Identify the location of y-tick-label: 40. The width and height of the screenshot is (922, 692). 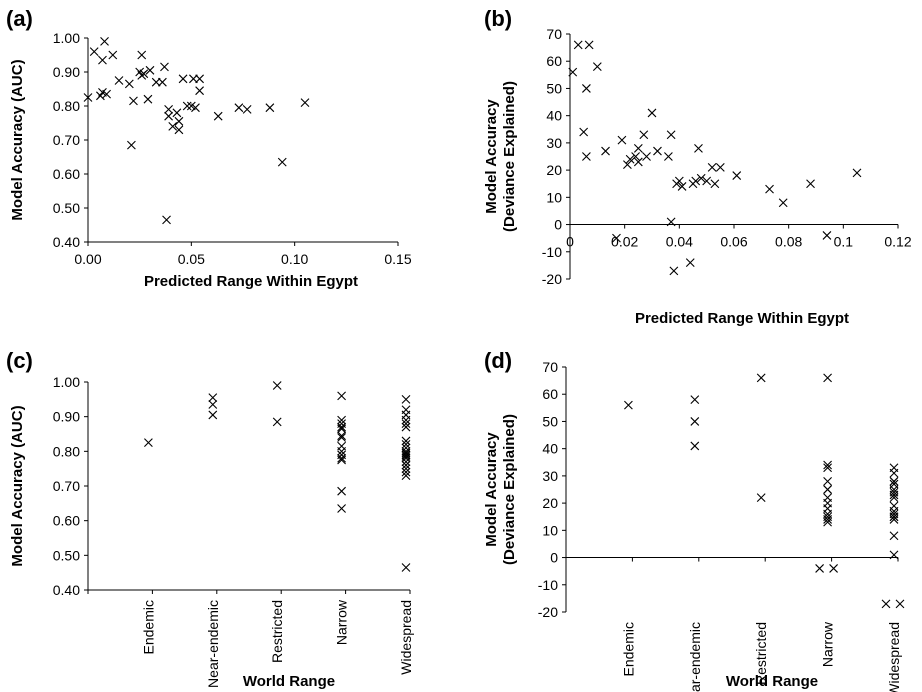
(550, 449).